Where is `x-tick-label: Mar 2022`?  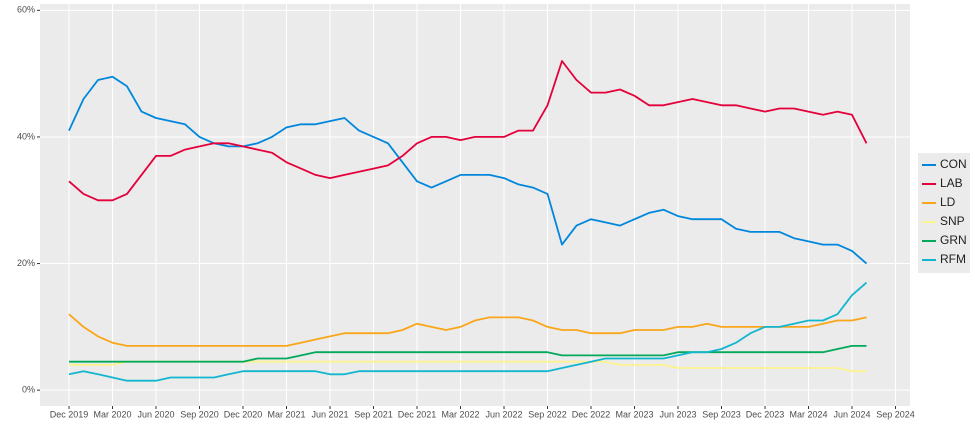 x-tick-label: Mar 2022 is located at coordinates (460, 414).